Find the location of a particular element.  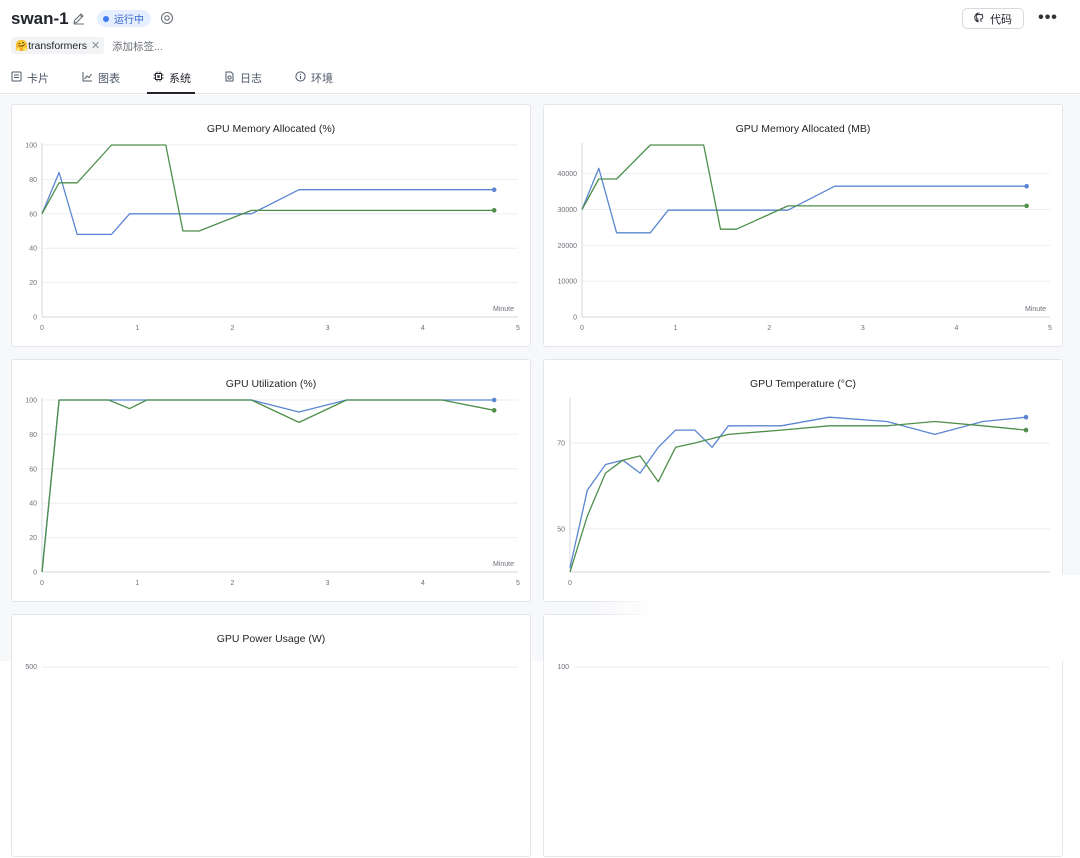

tab-bar: 卡片 图表 系统 日志 环境 is located at coordinates (540, 79).